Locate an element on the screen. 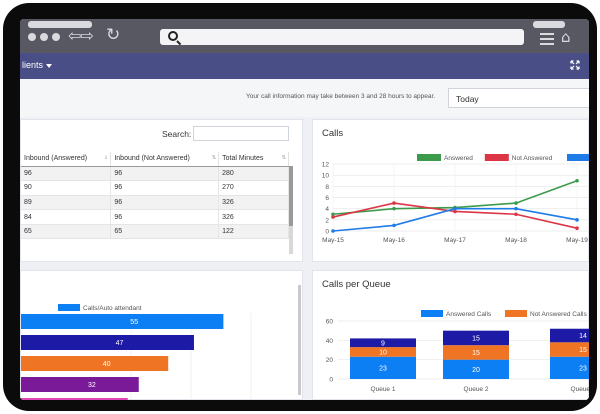  table-cell: 65 is located at coordinates (66, 232).